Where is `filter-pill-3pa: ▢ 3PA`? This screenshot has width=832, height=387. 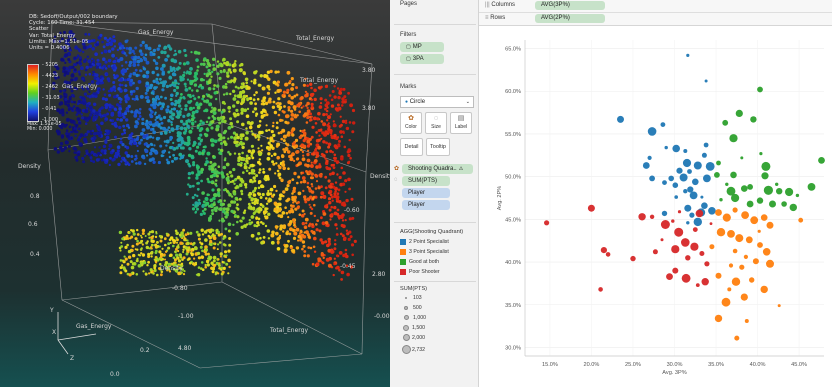
filter-pill-3pa: ▢ 3PA is located at coordinates (422, 59).